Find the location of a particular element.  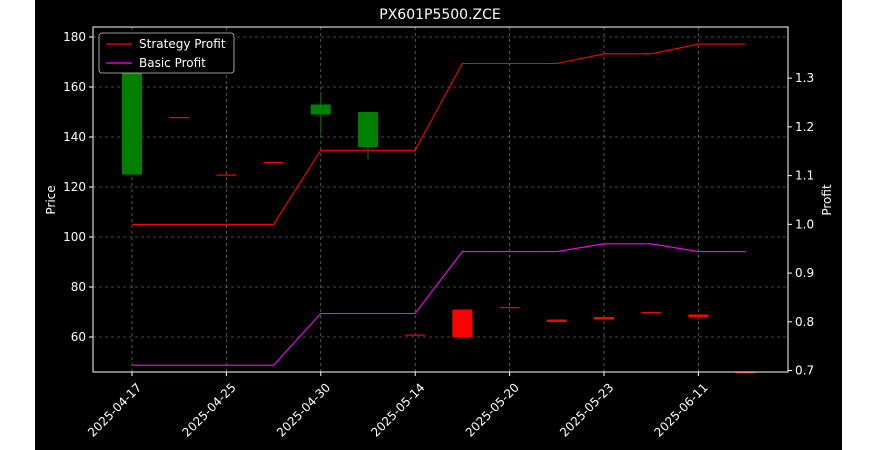

x-tick-label: 2025-04-30 is located at coordinates (303, 409).